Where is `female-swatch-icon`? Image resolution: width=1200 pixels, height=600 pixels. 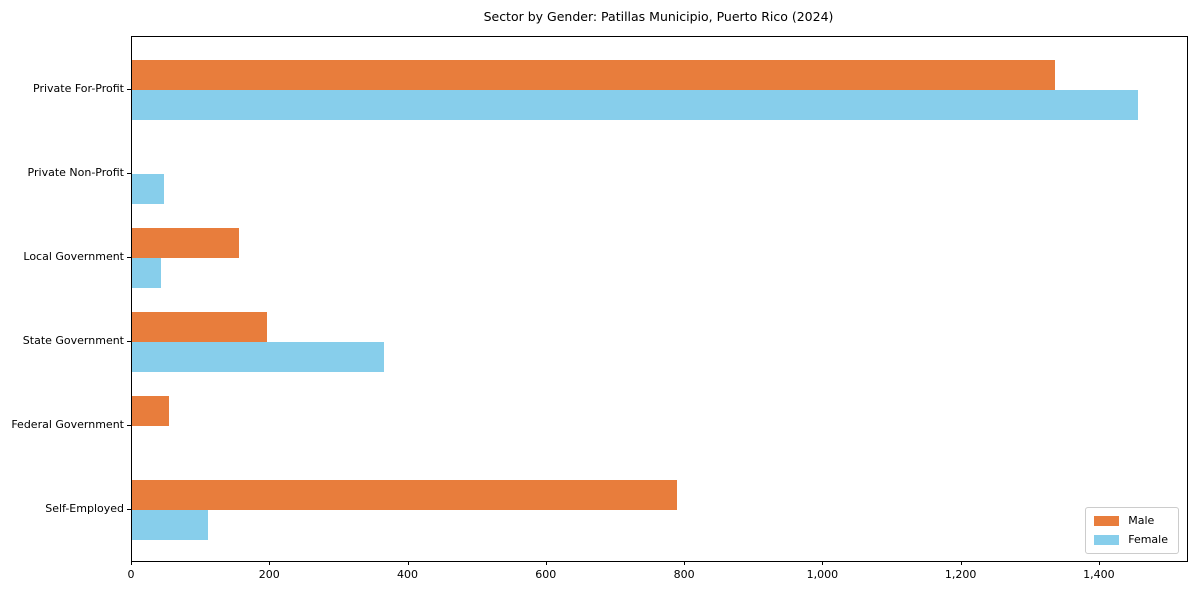
female-swatch-icon is located at coordinates (1107, 540).